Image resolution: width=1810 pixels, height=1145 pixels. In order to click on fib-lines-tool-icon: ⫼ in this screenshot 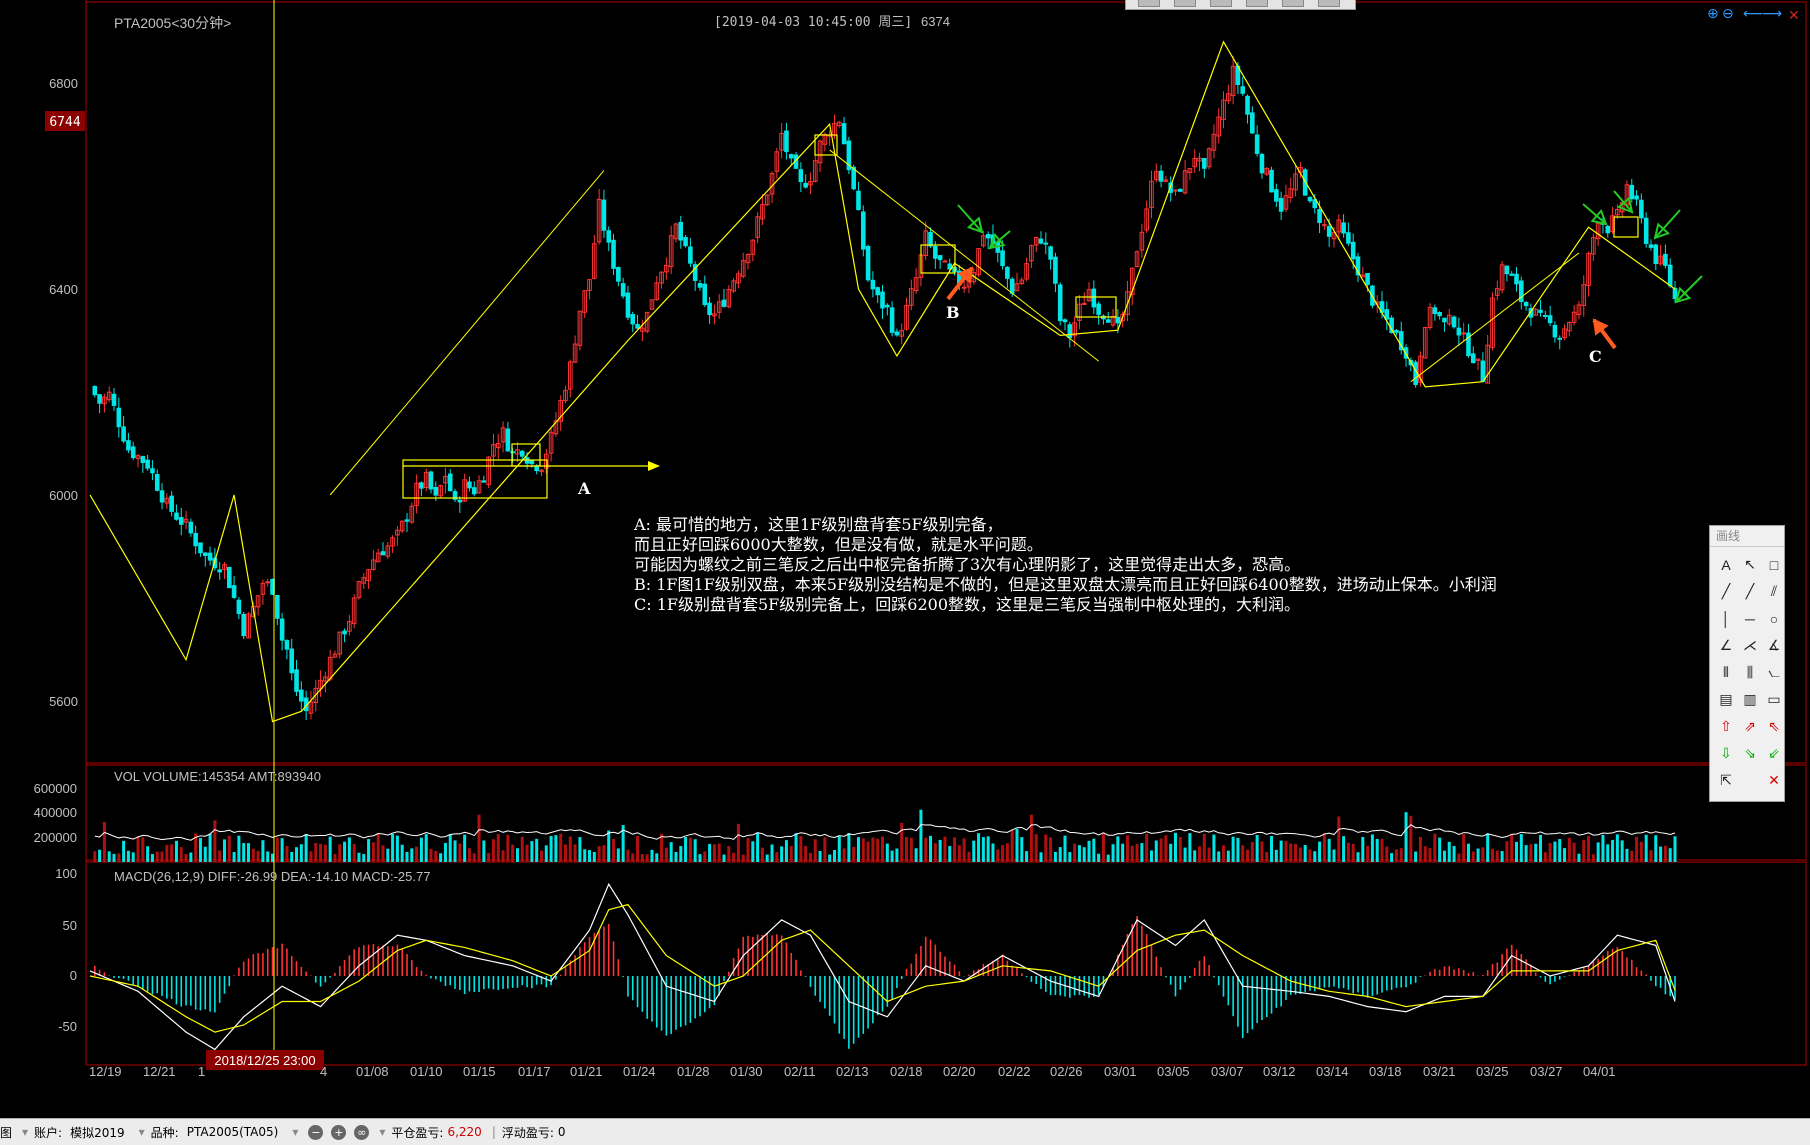, I will do `click(1750, 672)`.